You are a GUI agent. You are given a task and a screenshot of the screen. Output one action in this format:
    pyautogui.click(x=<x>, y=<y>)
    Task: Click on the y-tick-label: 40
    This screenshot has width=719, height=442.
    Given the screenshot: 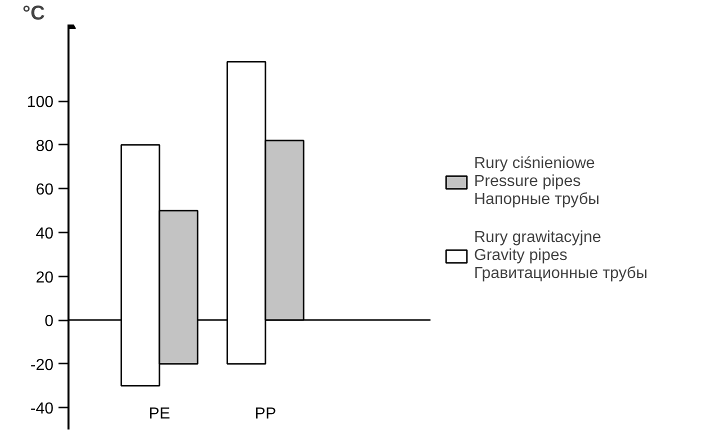 What is the action you would take?
    pyautogui.click(x=45, y=233)
    